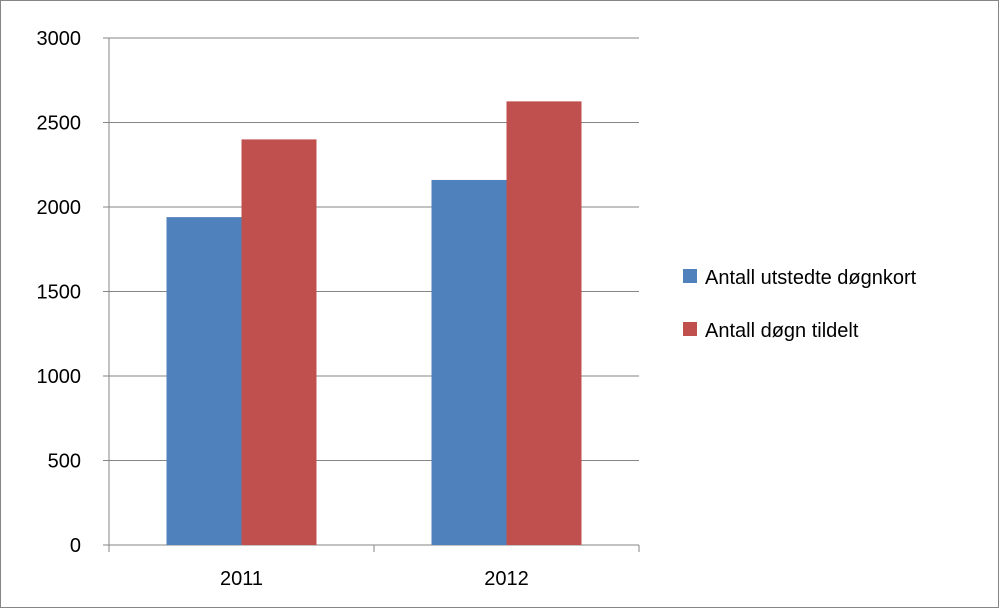 Image resolution: width=1001 pixels, height=616 pixels. Describe the element at coordinates (811, 278) in the screenshot. I see `legend-label: Antall utstedte døgnkort` at that location.